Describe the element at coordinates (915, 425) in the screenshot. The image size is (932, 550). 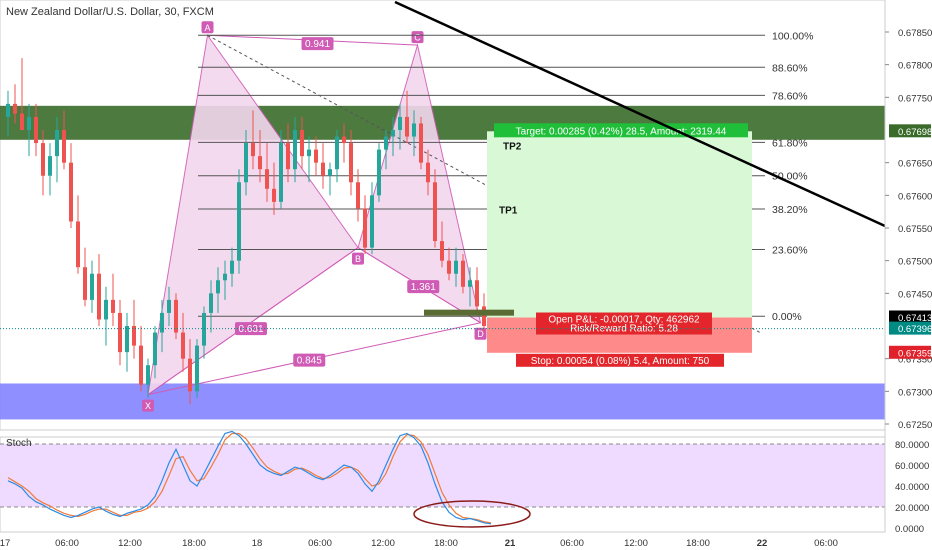
I see `price-tick-label: 0.67250` at that location.